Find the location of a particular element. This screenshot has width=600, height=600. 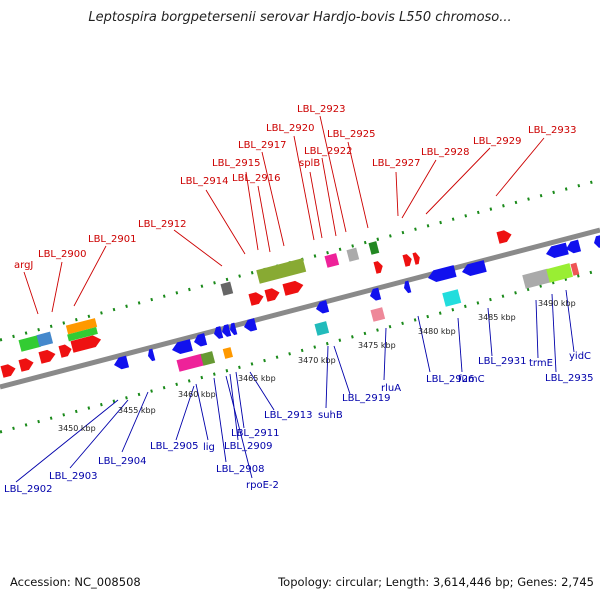

gene-label: LBL_2901 is located at coordinates (112, 239).